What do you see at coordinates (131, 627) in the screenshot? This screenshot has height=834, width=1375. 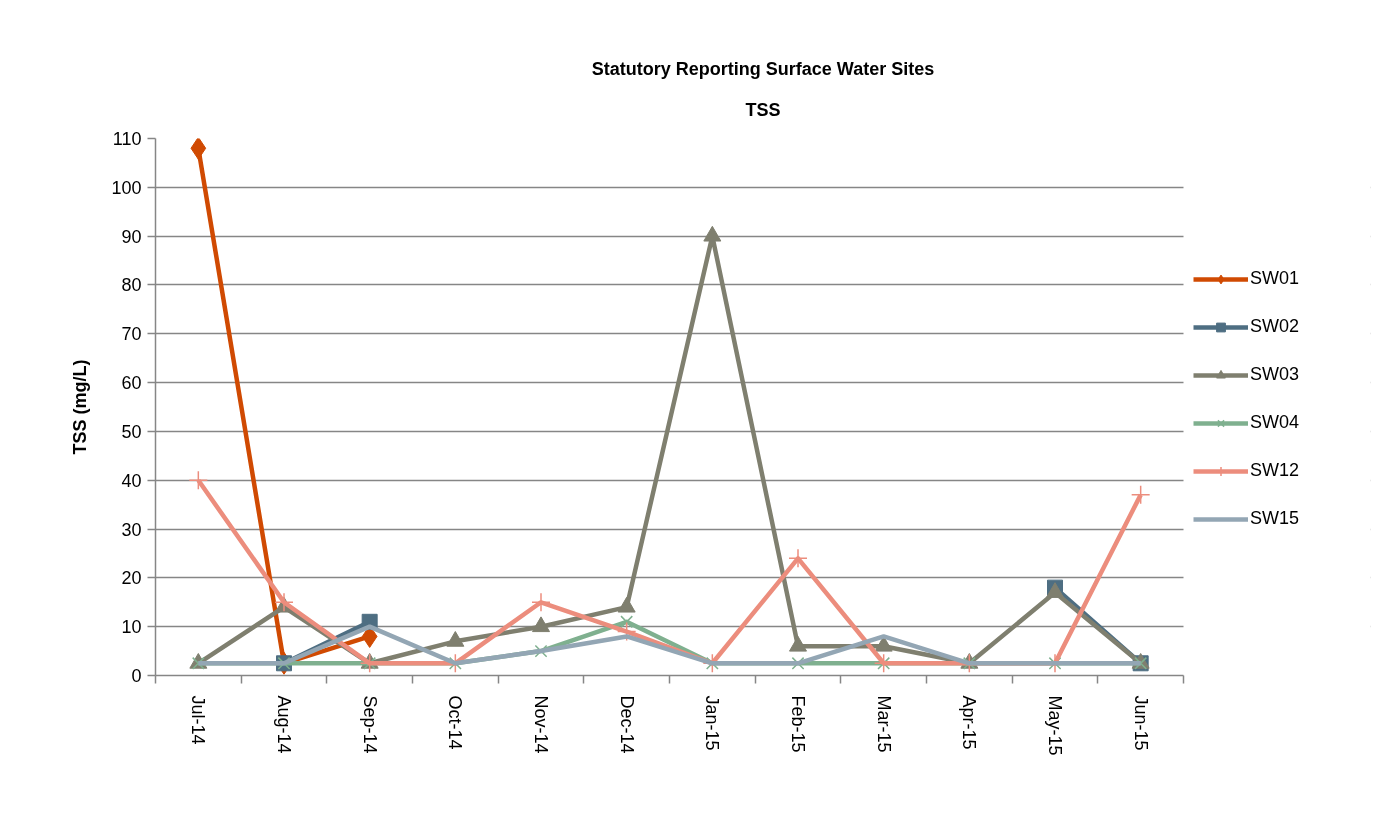 I see `y-tick-label: 10` at bounding box center [131, 627].